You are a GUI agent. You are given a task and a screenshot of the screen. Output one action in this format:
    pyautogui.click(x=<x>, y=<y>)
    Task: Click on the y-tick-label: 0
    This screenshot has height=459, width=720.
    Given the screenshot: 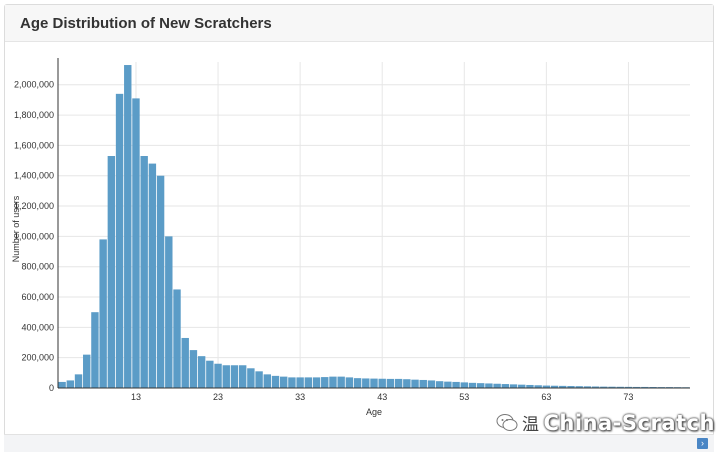 What is the action you would take?
    pyautogui.click(x=51, y=388)
    